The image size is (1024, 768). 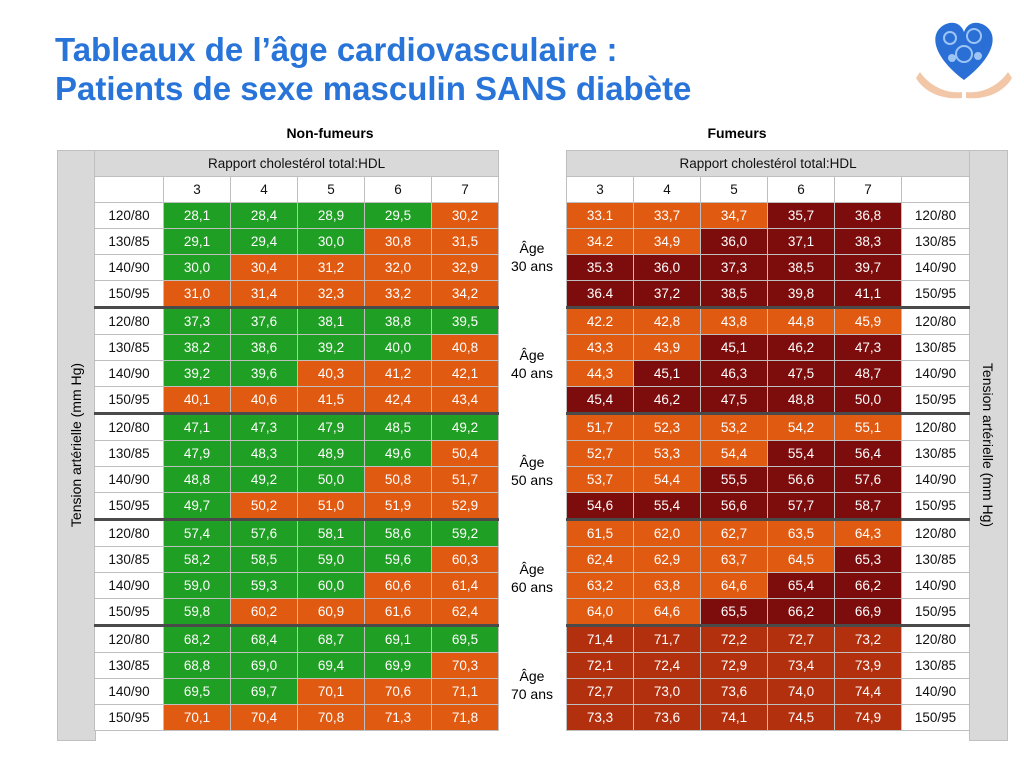 What do you see at coordinates (935, 638) in the screenshot?
I see `bp-label: 120/80` at bounding box center [935, 638].